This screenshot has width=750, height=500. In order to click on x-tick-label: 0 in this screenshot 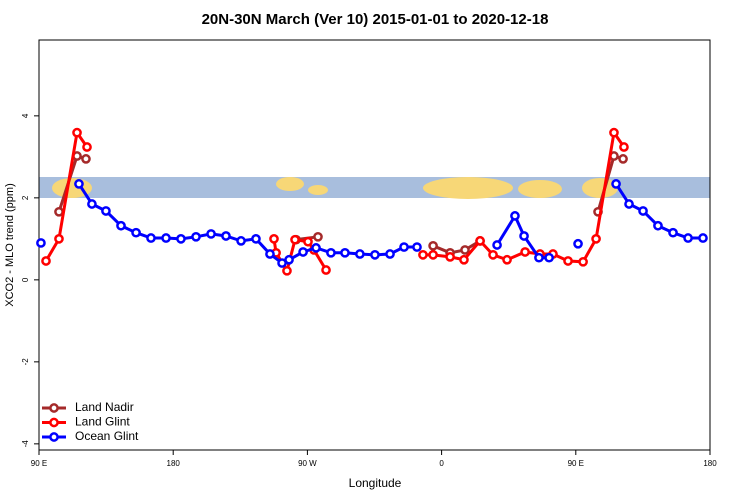, I will do `click(441, 463)`.